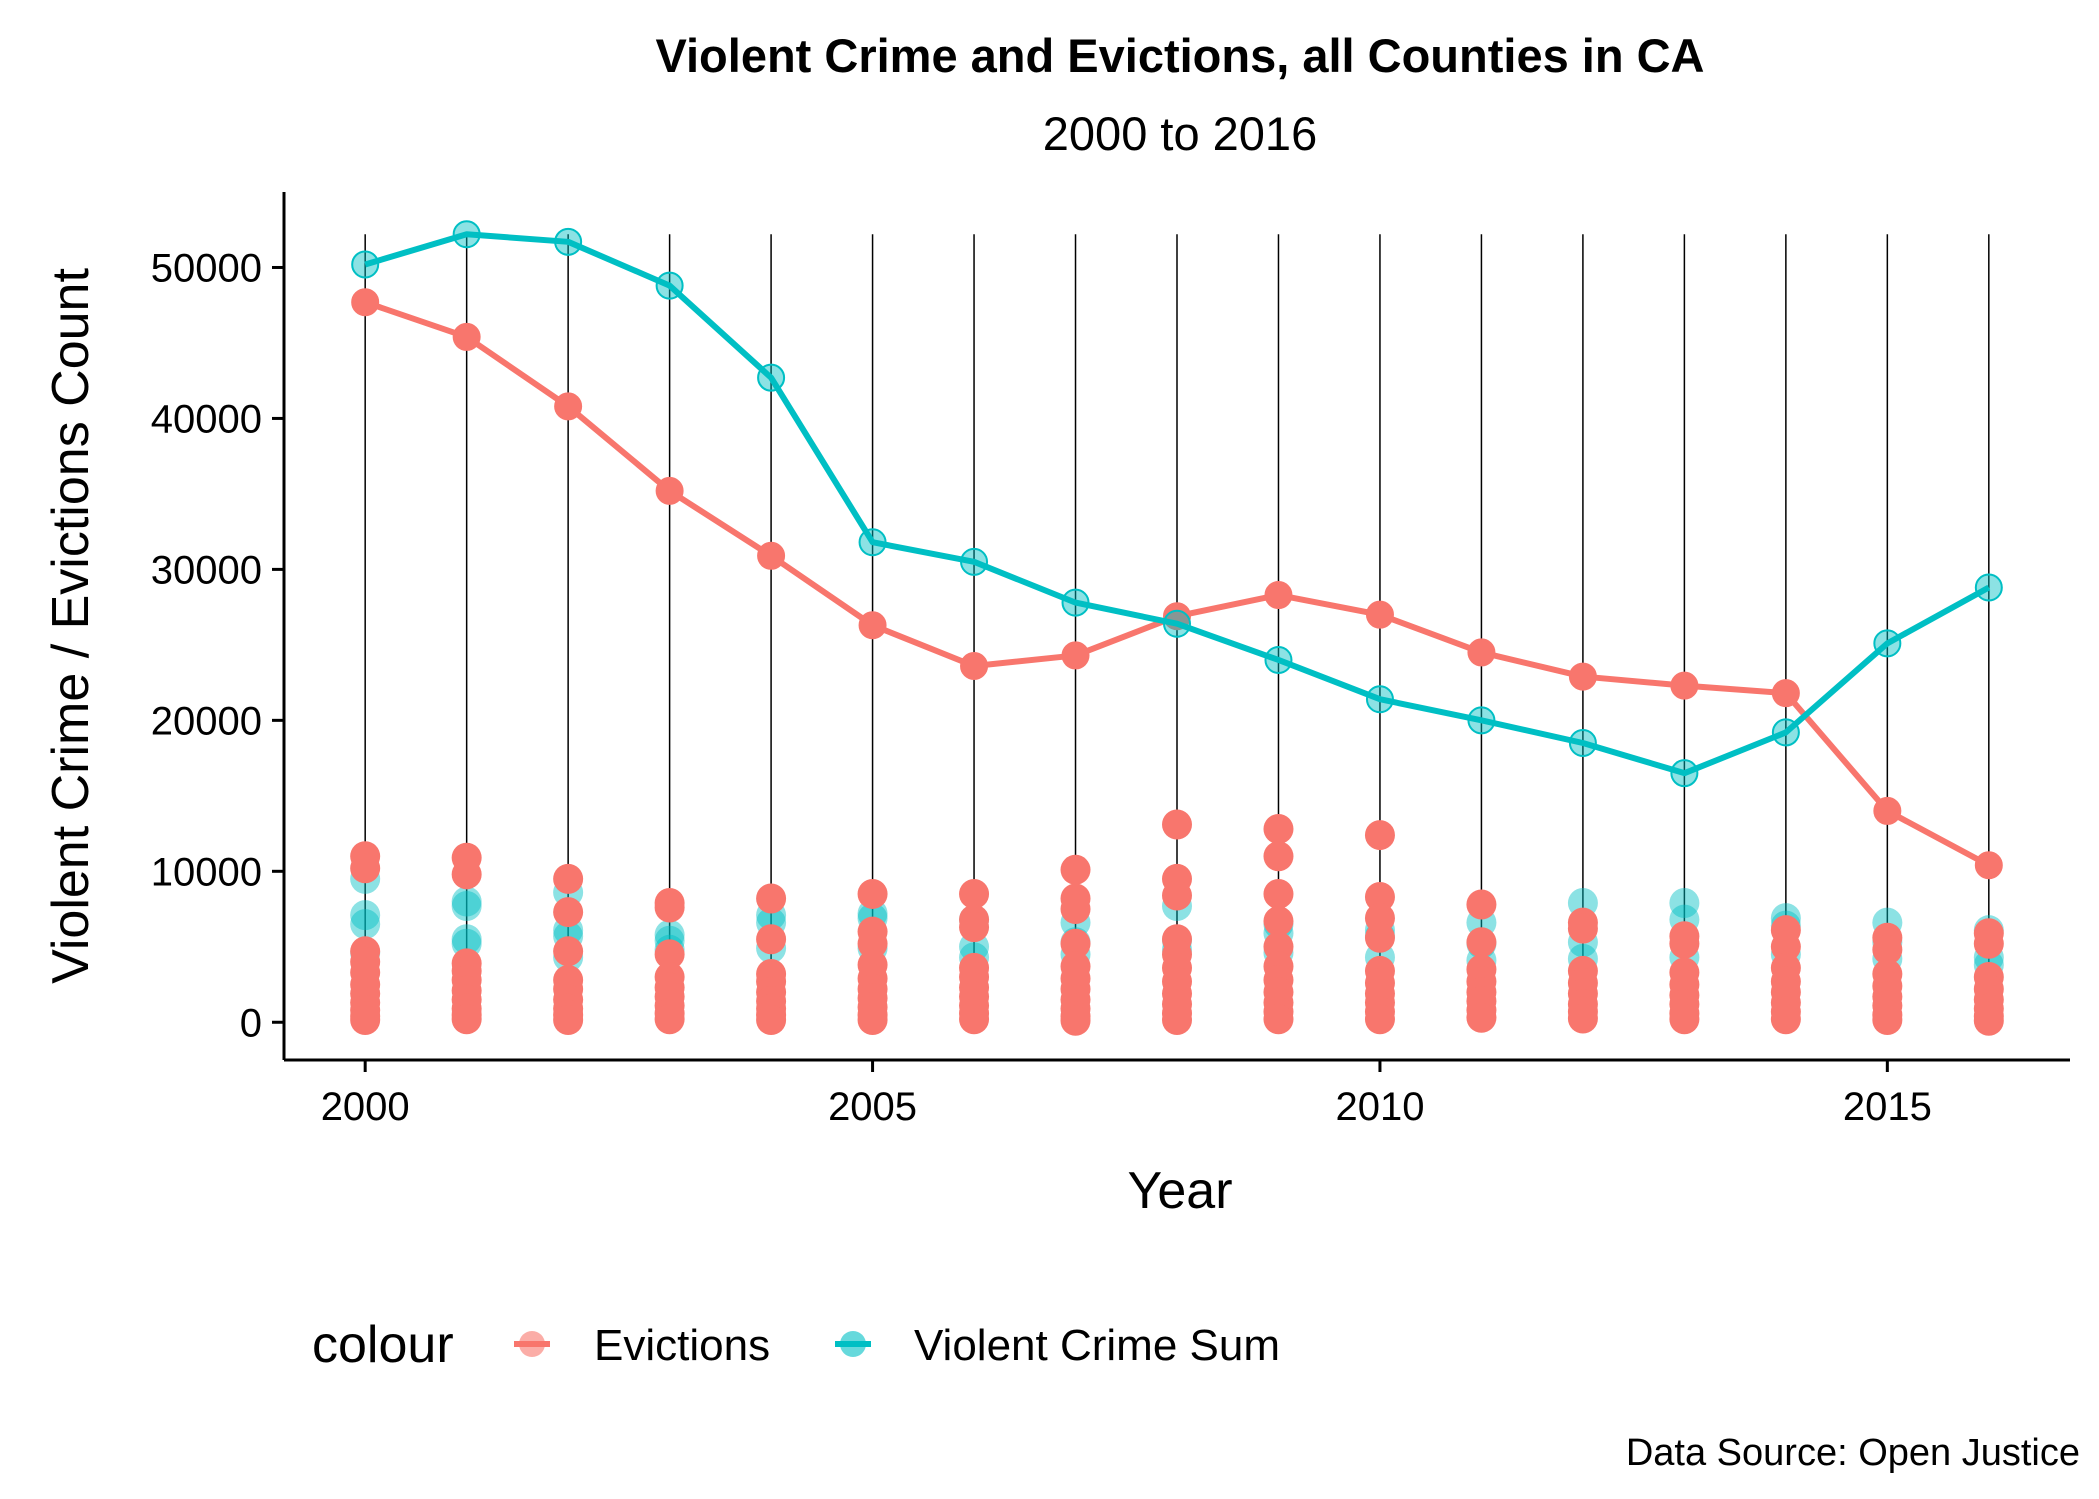  What do you see at coordinates (1177, 922) in the screenshot?
I see `county-points` at bounding box center [1177, 922].